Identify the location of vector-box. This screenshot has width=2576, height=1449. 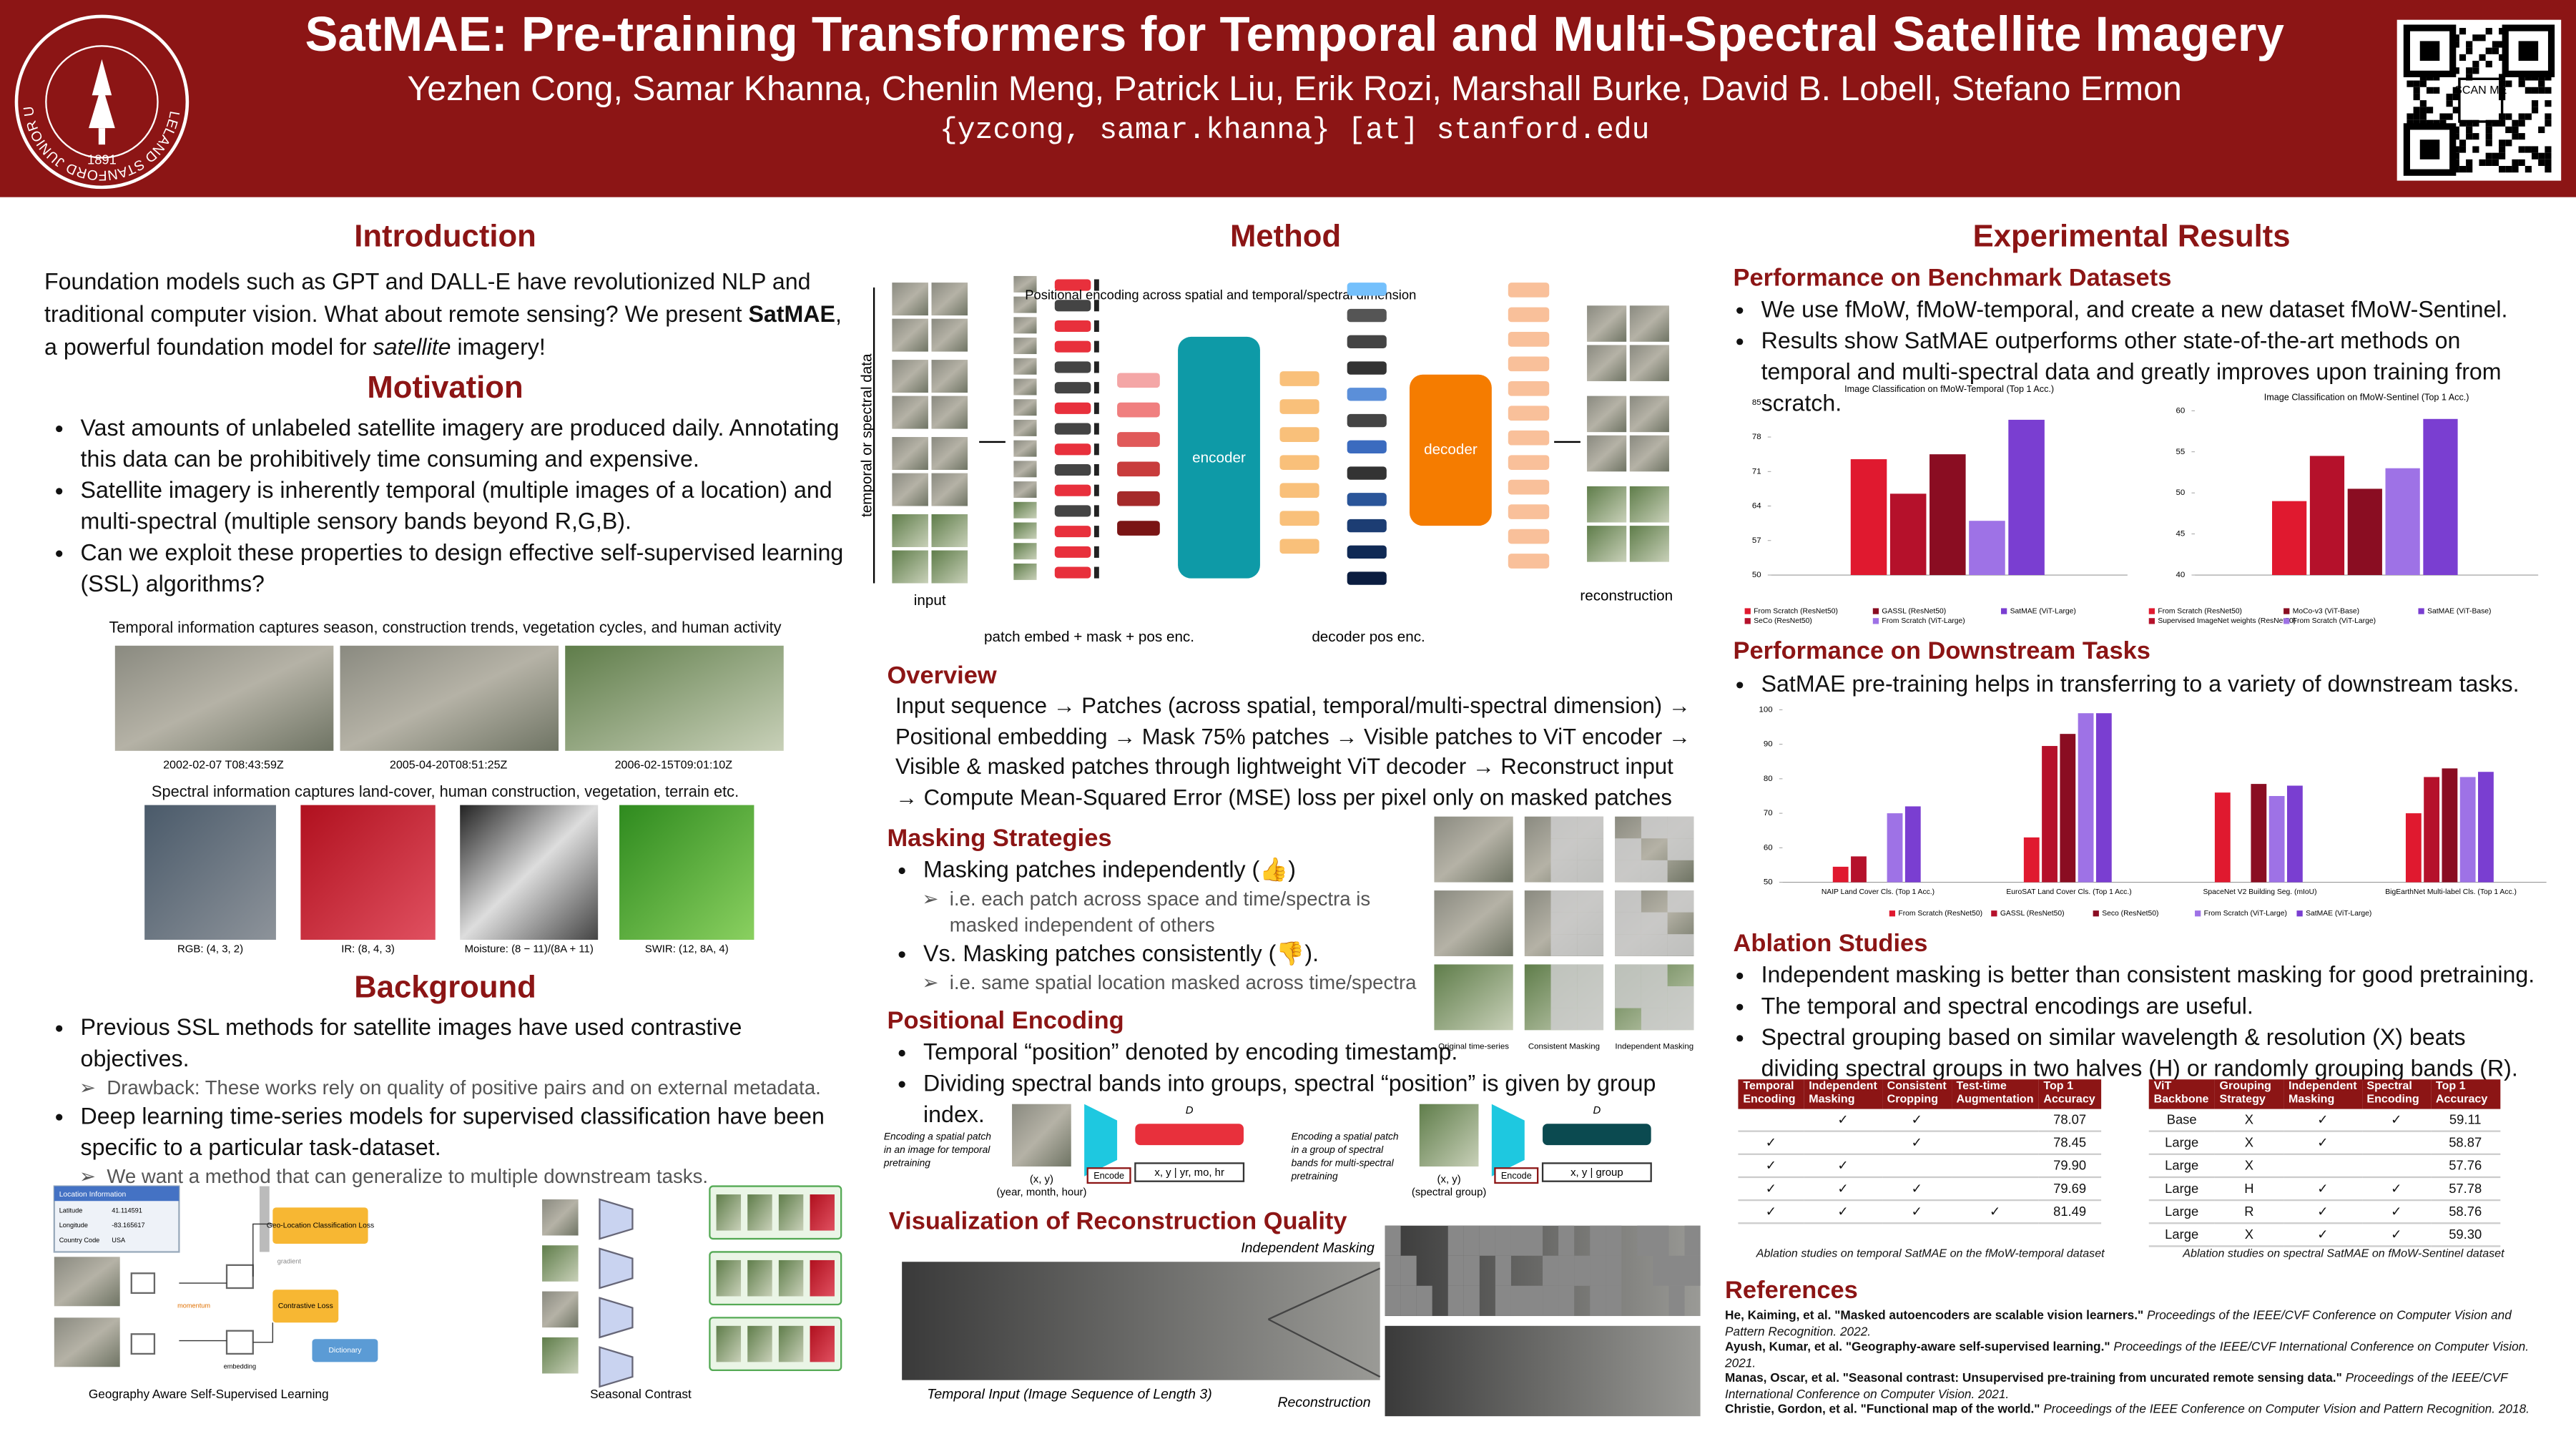
(1597, 1172).